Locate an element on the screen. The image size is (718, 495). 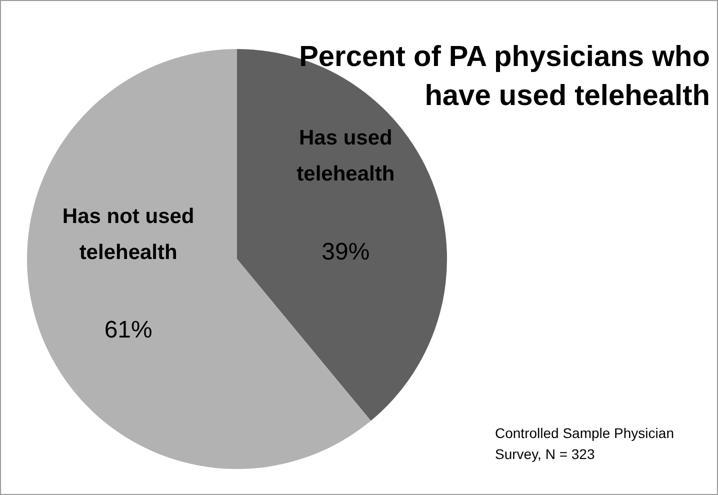
chart-title: Percent of PA physicians who have used telehealth is located at coordinates (504, 77).